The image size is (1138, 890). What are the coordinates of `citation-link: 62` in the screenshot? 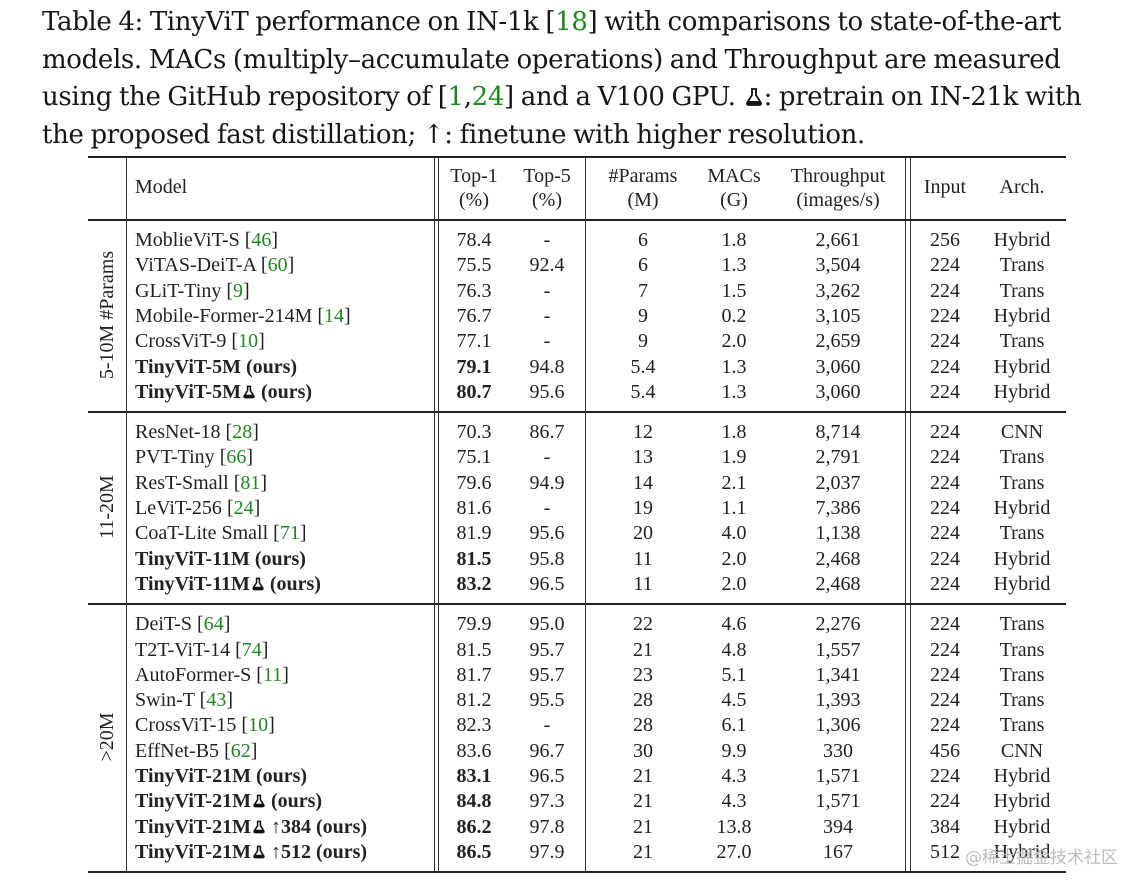 It's located at (240, 750).